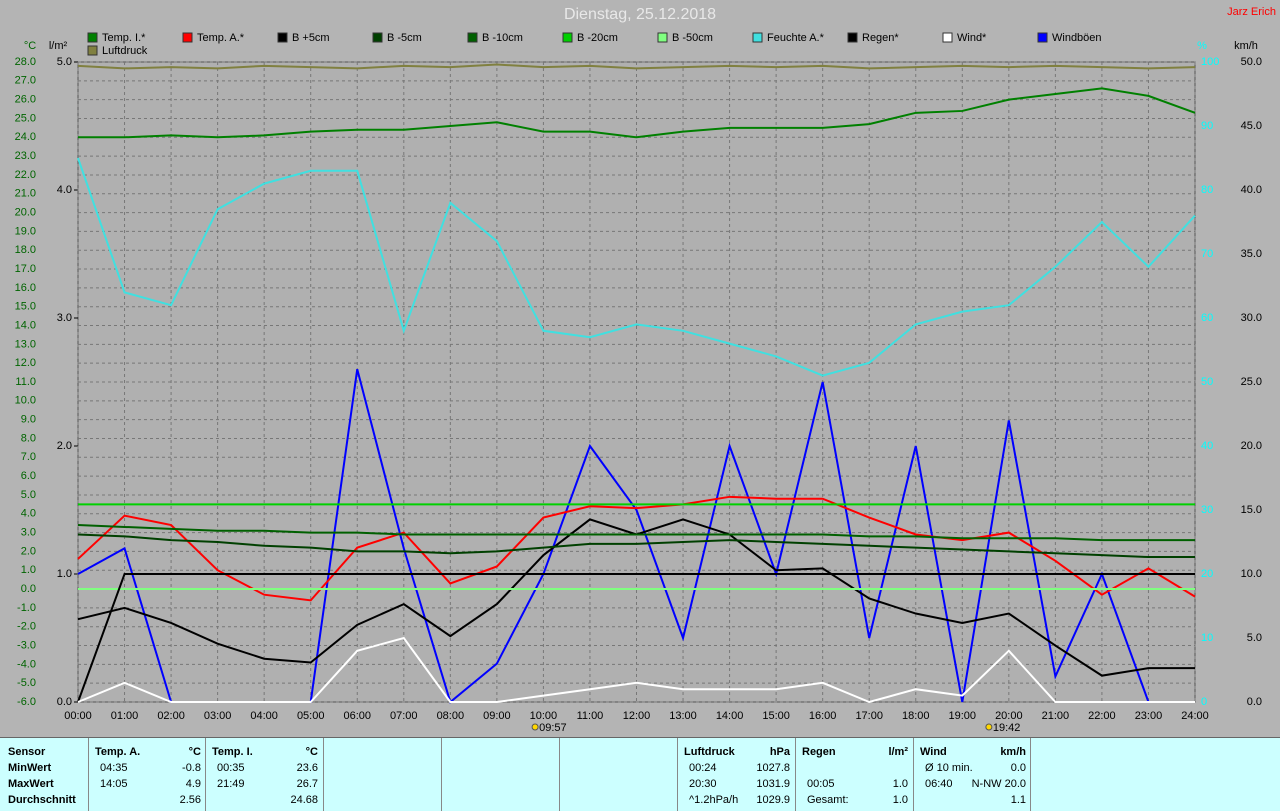 This screenshot has width=1280, height=811. What do you see at coordinates (637, 716) in the screenshot?
I see `x-tick-label: 12:00` at bounding box center [637, 716].